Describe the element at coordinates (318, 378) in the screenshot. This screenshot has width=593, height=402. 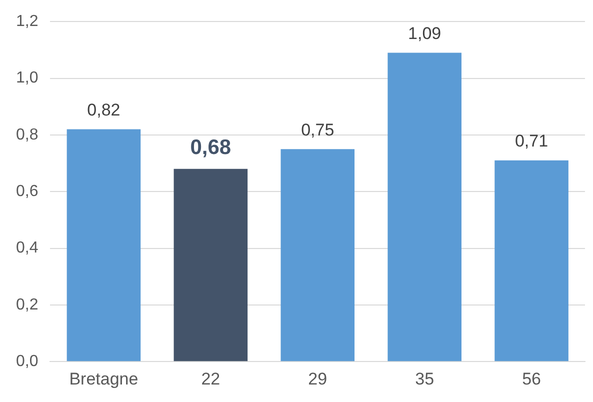
I see `x-tick-label: 29` at that location.